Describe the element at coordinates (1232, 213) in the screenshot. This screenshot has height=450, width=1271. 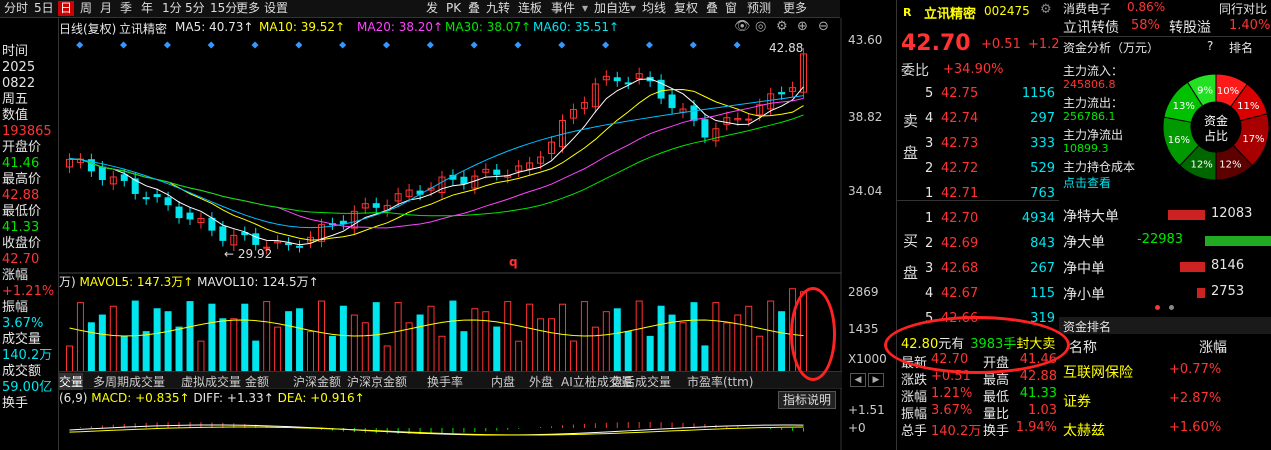
I see `flow-value: 12083` at that location.